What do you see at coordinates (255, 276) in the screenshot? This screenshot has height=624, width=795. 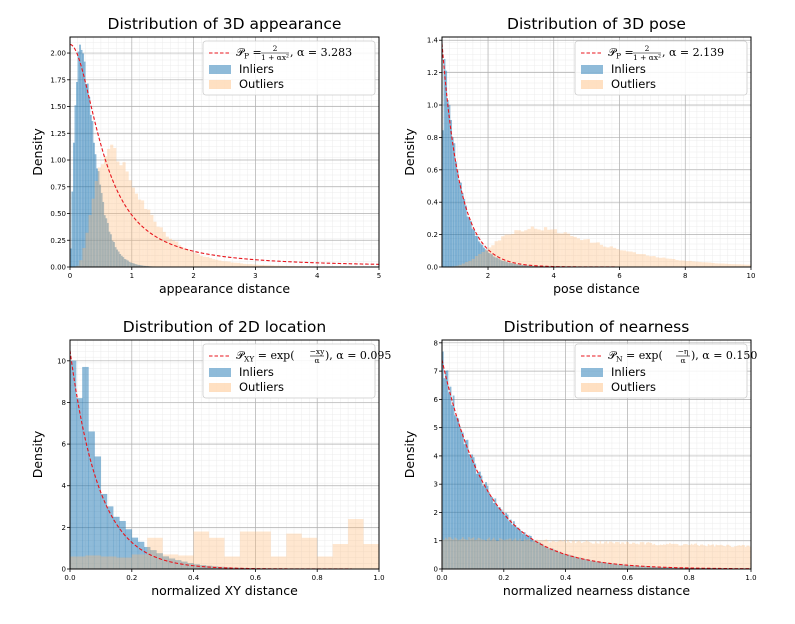 I see `x-tick-label: 3` at bounding box center [255, 276].